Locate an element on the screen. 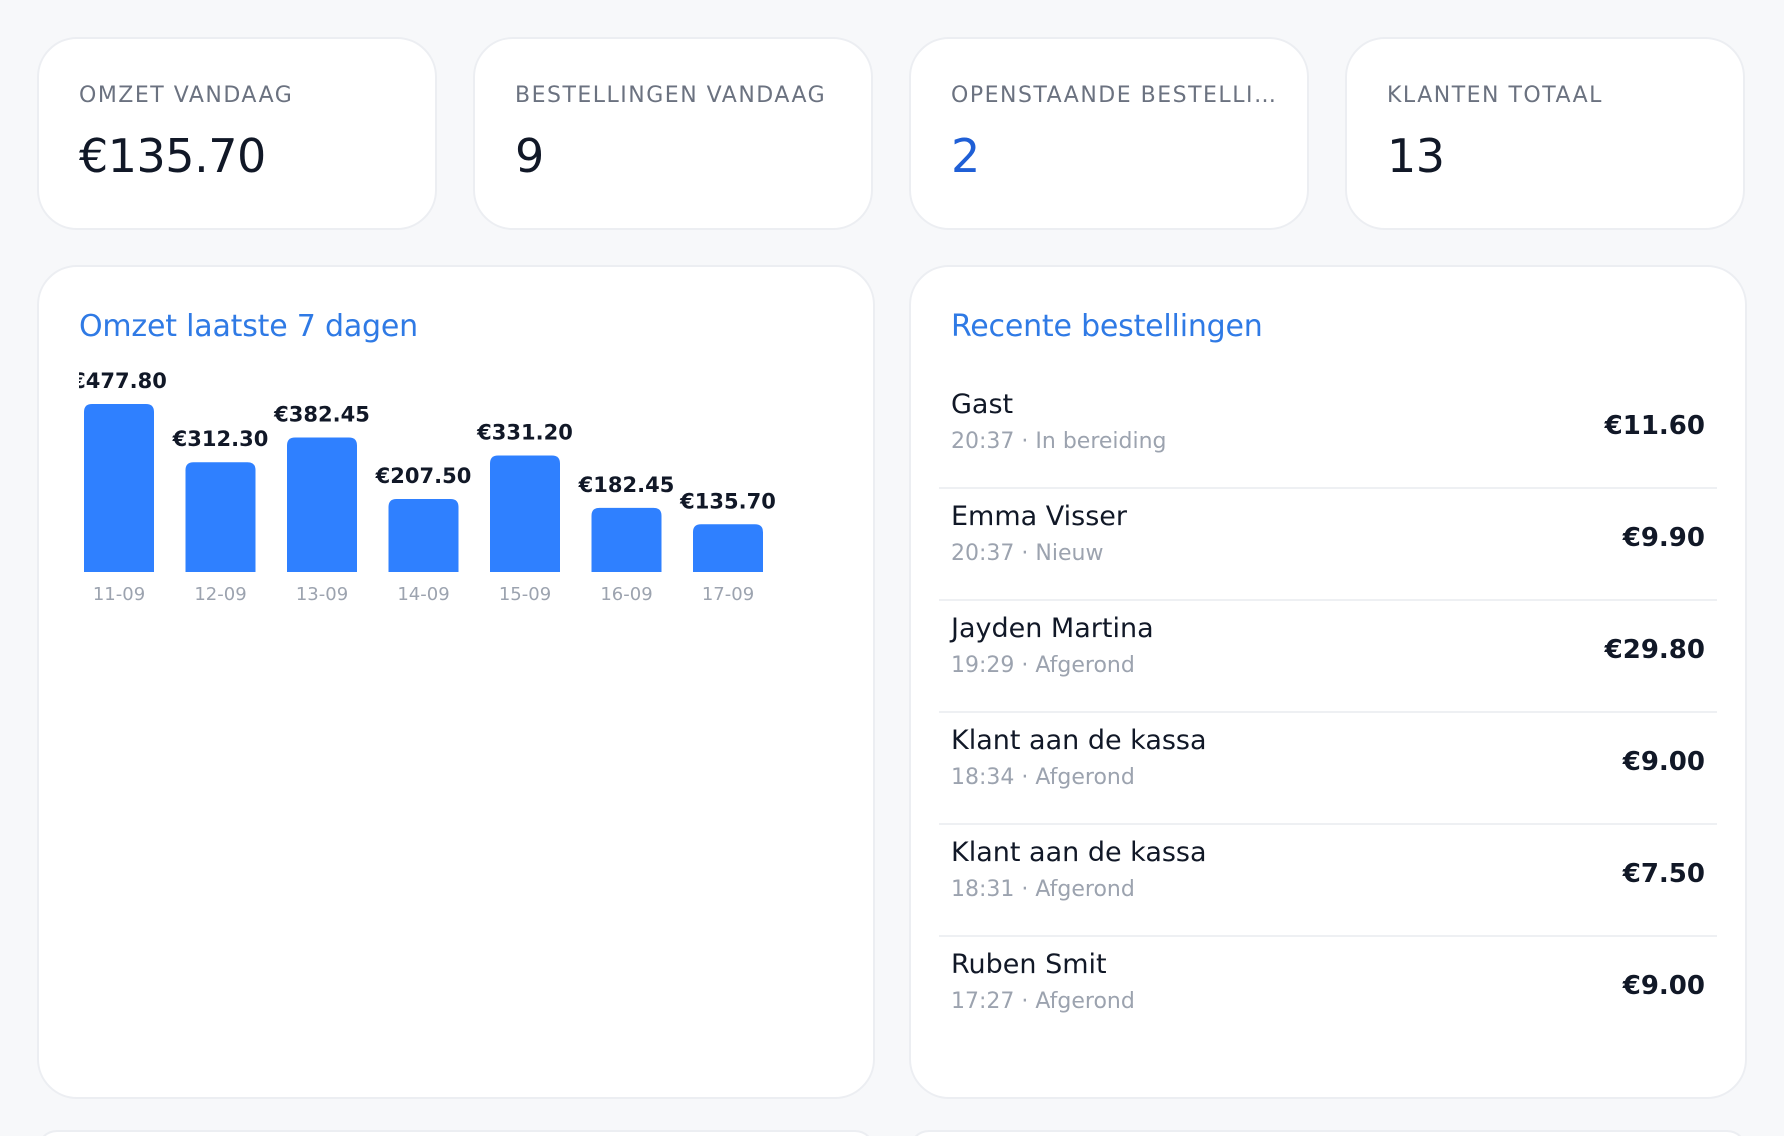 The height and width of the screenshot is (1136, 1784). kpi-value: €135.70 is located at coordinates (172, 156).